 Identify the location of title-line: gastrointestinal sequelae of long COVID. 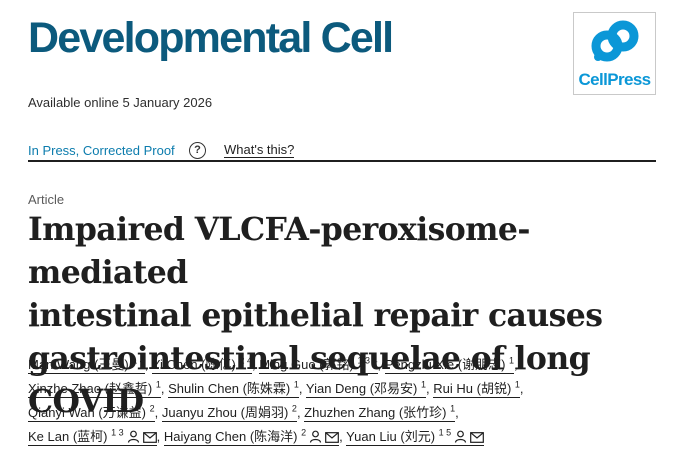
(309, 380).